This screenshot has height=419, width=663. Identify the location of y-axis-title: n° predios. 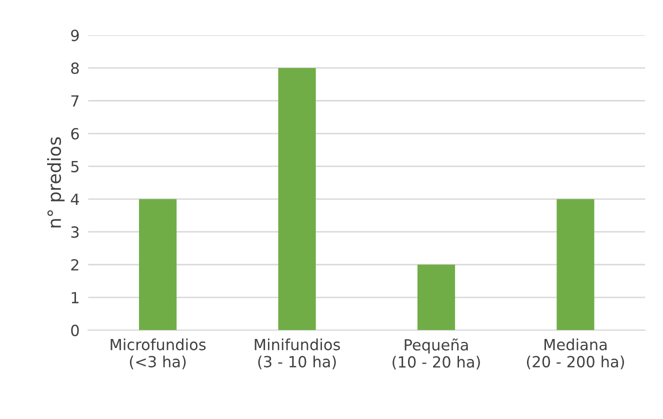
(56, 182).